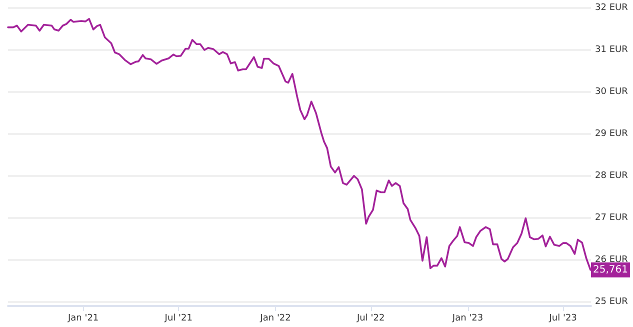 This screenshot has width=633, height=327. I want to click on x-tick-label: Jul '21, so click(178, 319).